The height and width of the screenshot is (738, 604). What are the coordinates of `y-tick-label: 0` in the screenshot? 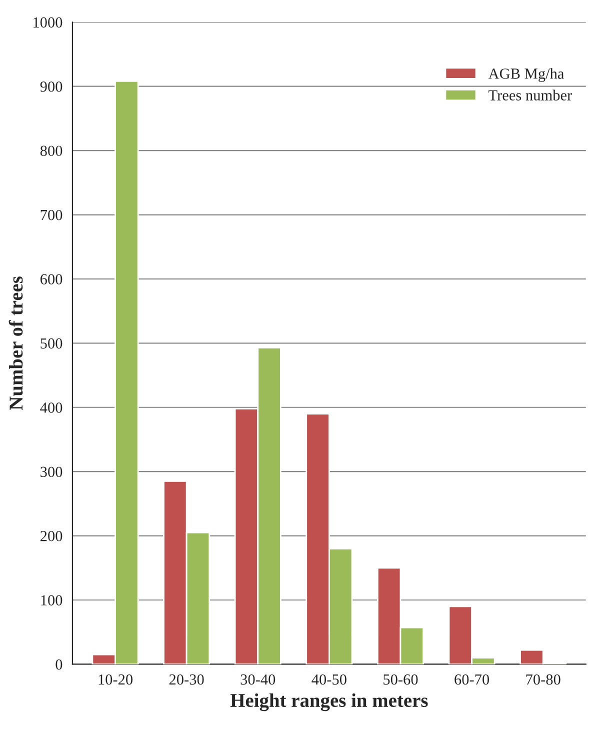 It's located at (59, 664).